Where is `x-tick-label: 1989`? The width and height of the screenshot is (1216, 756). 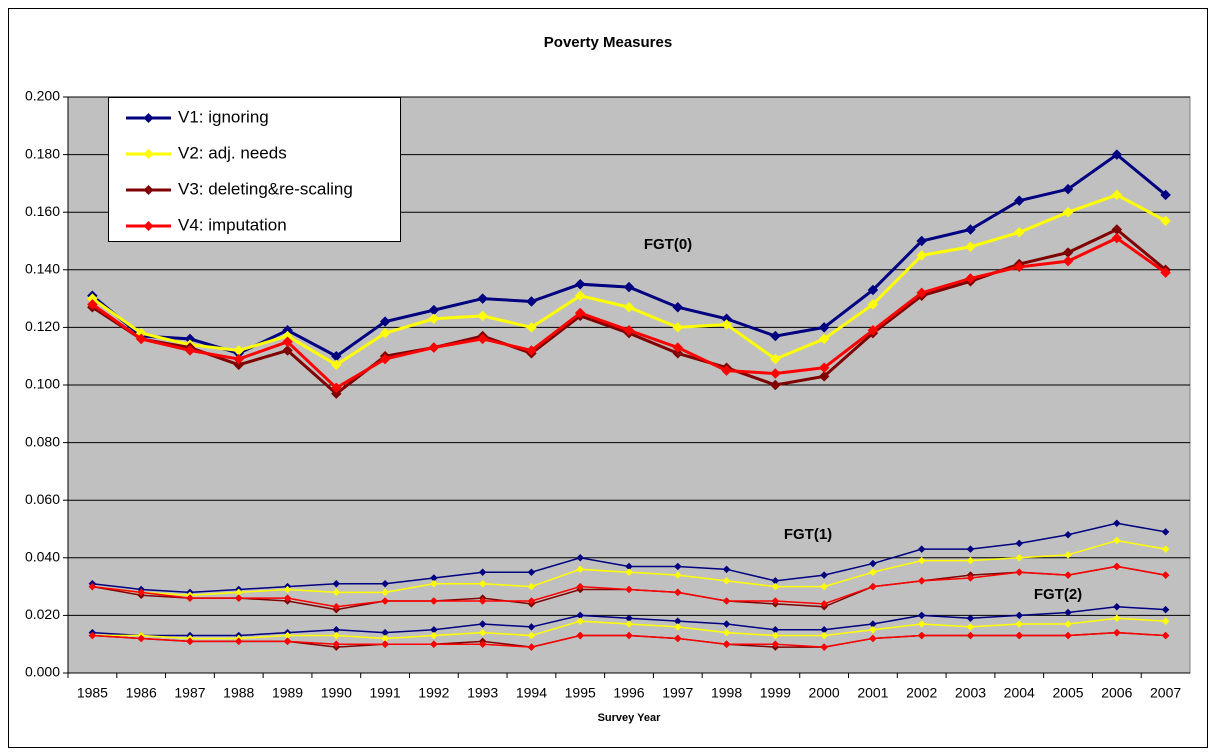
x-tick-label: 1989 is located at coordinates (287, 693).